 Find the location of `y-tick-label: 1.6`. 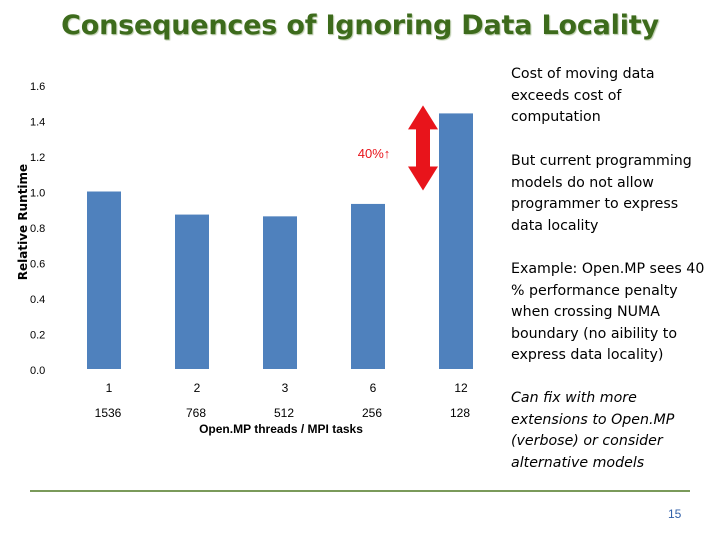

y-tick-label: 1.6 is located at coordinates (37, 87).